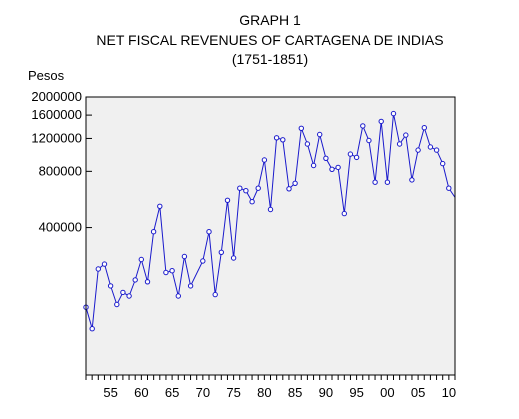 This screenshot has width=519, height=419. I want to click on x-tick-label: 90, so click(326, 392).